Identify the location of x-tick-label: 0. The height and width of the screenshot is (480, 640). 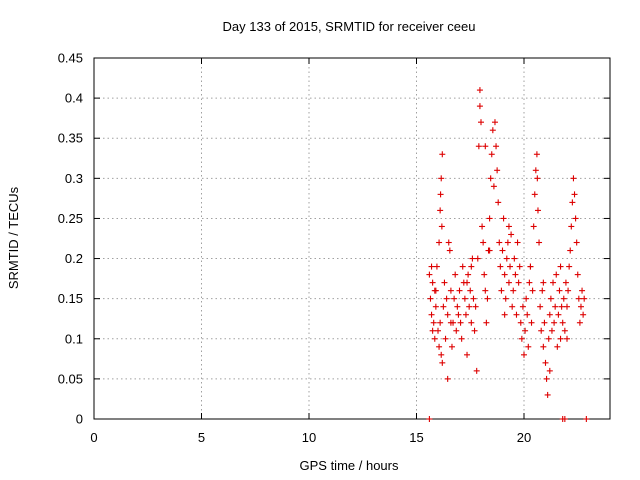
(93, 437).